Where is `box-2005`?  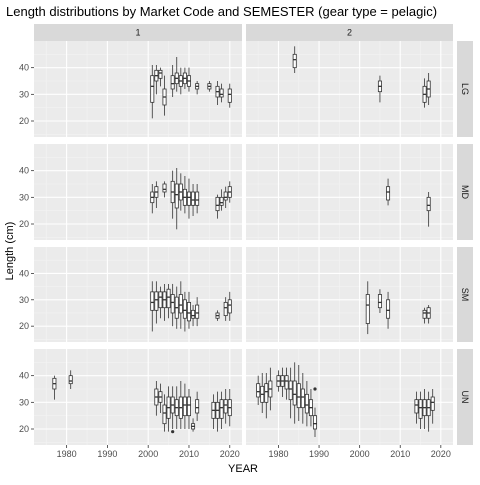
box-2005 is located at coordinates (168, 301).